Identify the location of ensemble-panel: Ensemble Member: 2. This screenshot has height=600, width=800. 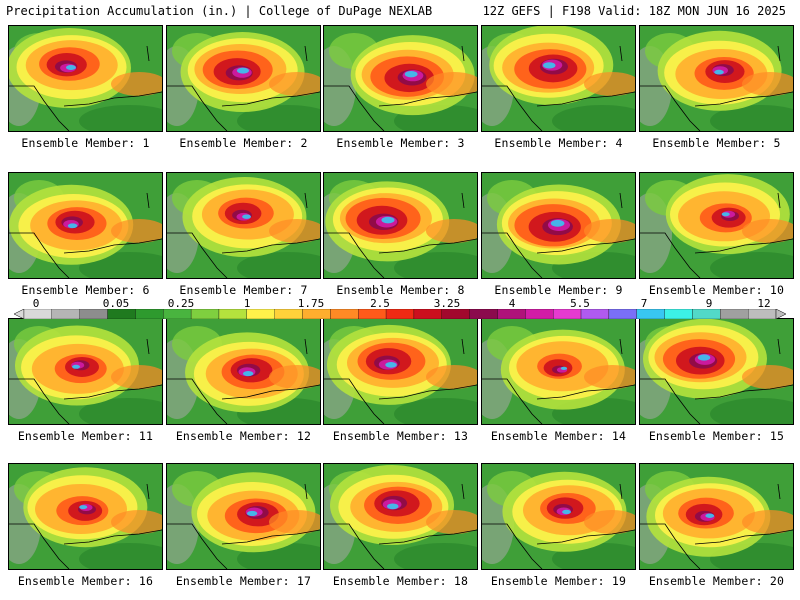
(243, 87).